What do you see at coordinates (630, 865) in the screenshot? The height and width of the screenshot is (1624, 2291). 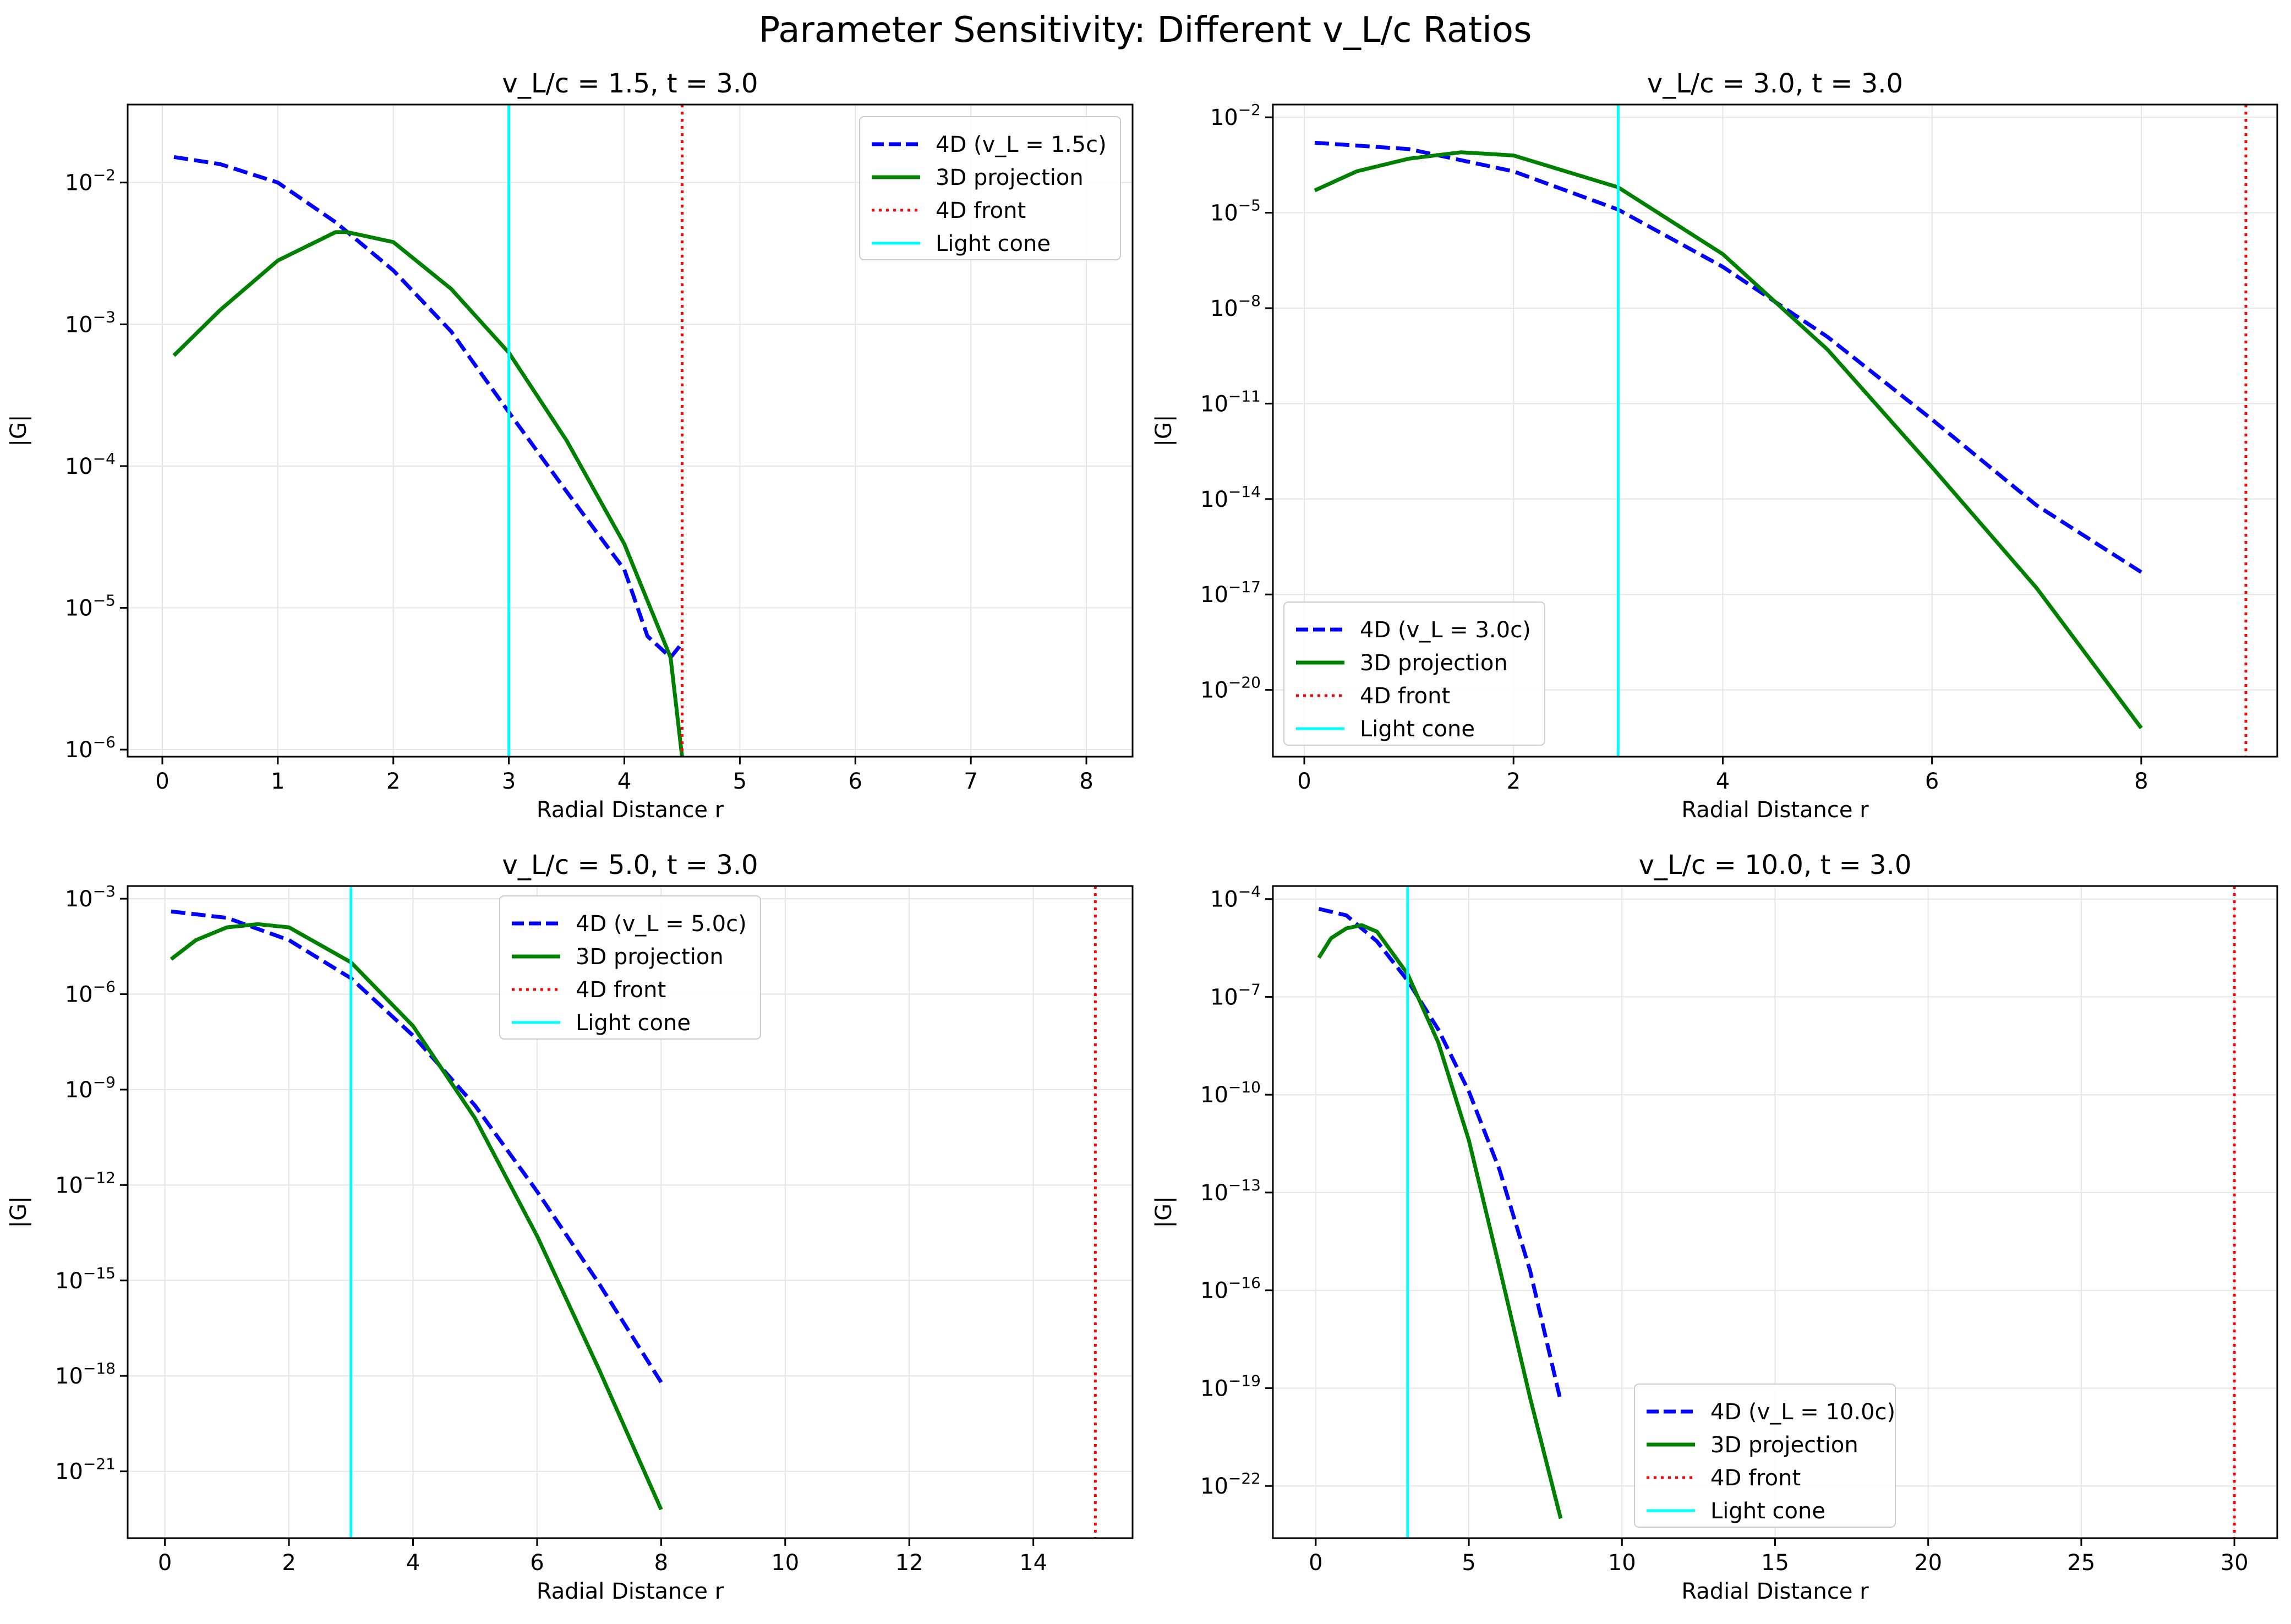 I see `subplot-title: v_L/c = 5.0, t = 3.0` at bounding box center [630, 865].